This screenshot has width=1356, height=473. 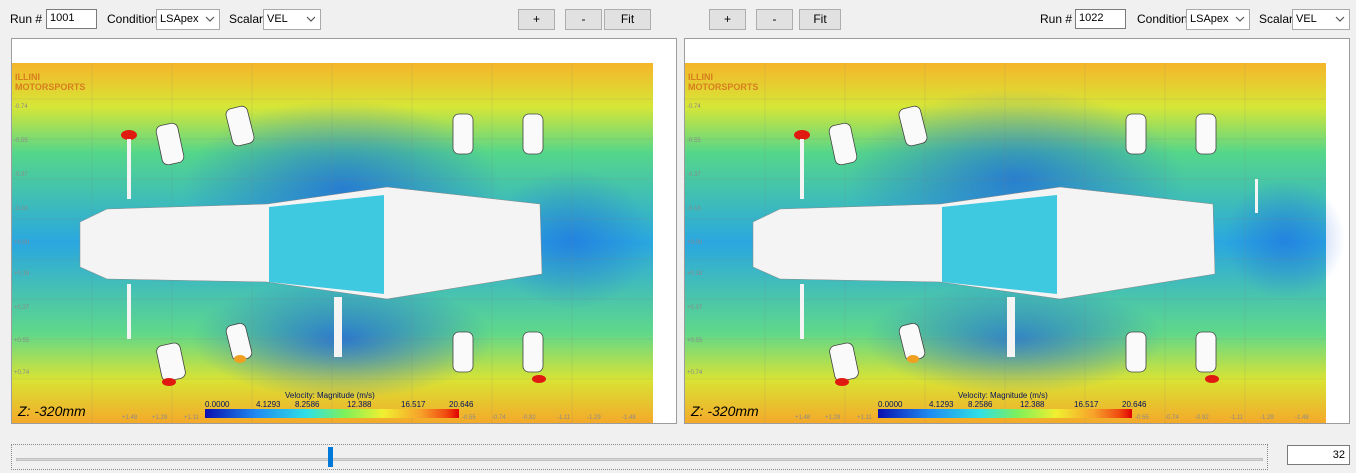 I want to click on right-fit-button: Fit, so click(x=820, y=19).